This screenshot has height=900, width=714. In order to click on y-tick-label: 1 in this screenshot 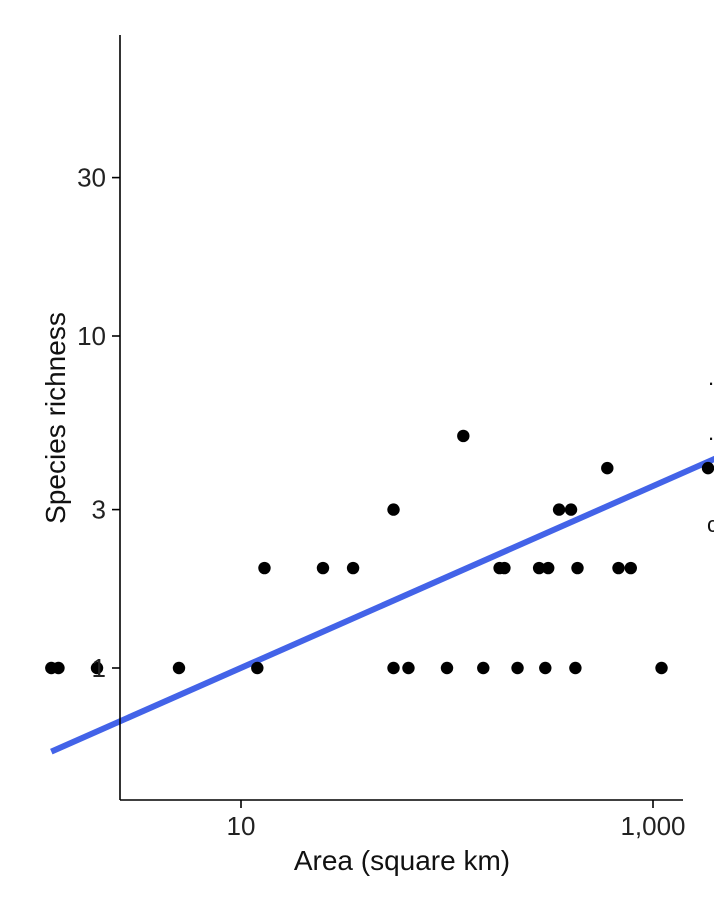, I will do `click(99, 668)`.